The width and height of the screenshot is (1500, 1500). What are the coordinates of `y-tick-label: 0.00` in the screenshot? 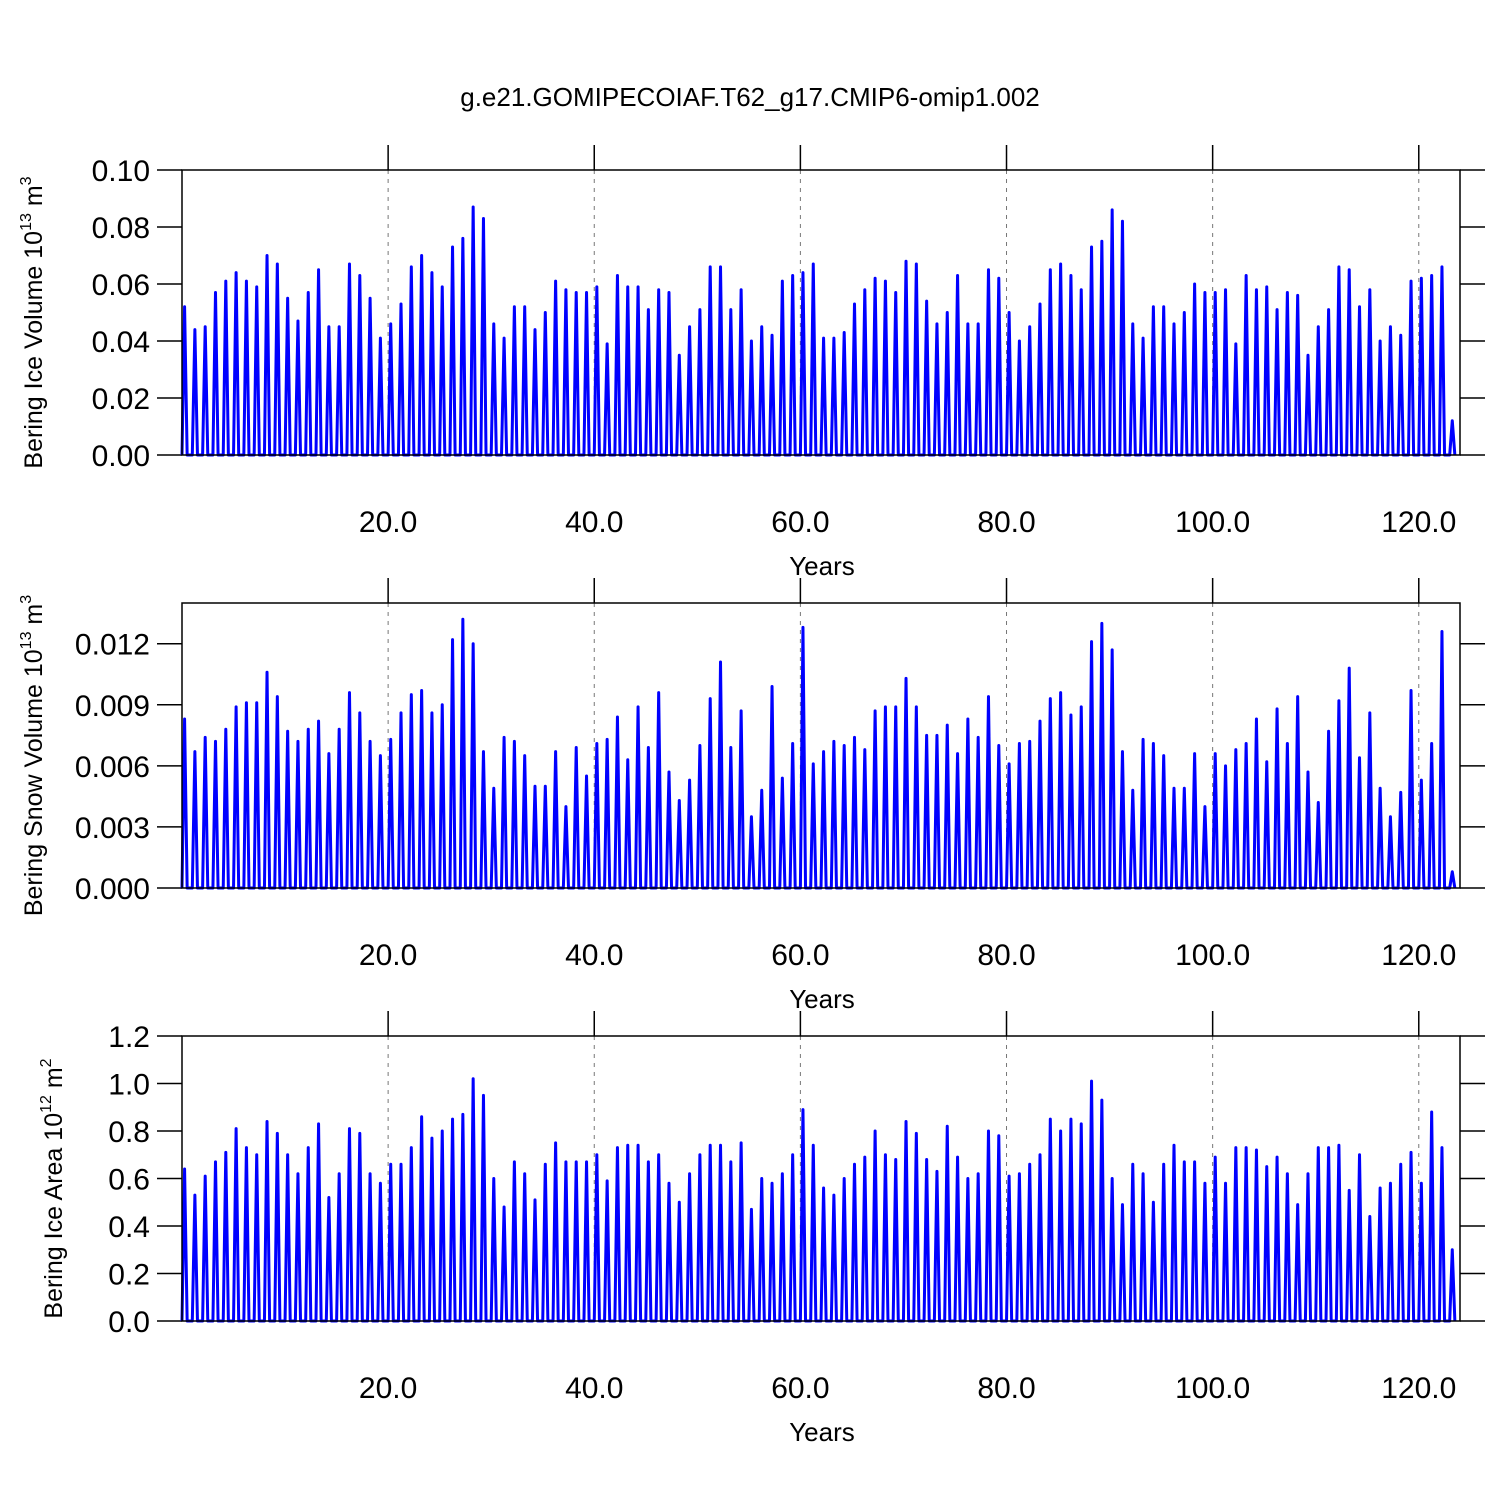 It's located at (121, 456).